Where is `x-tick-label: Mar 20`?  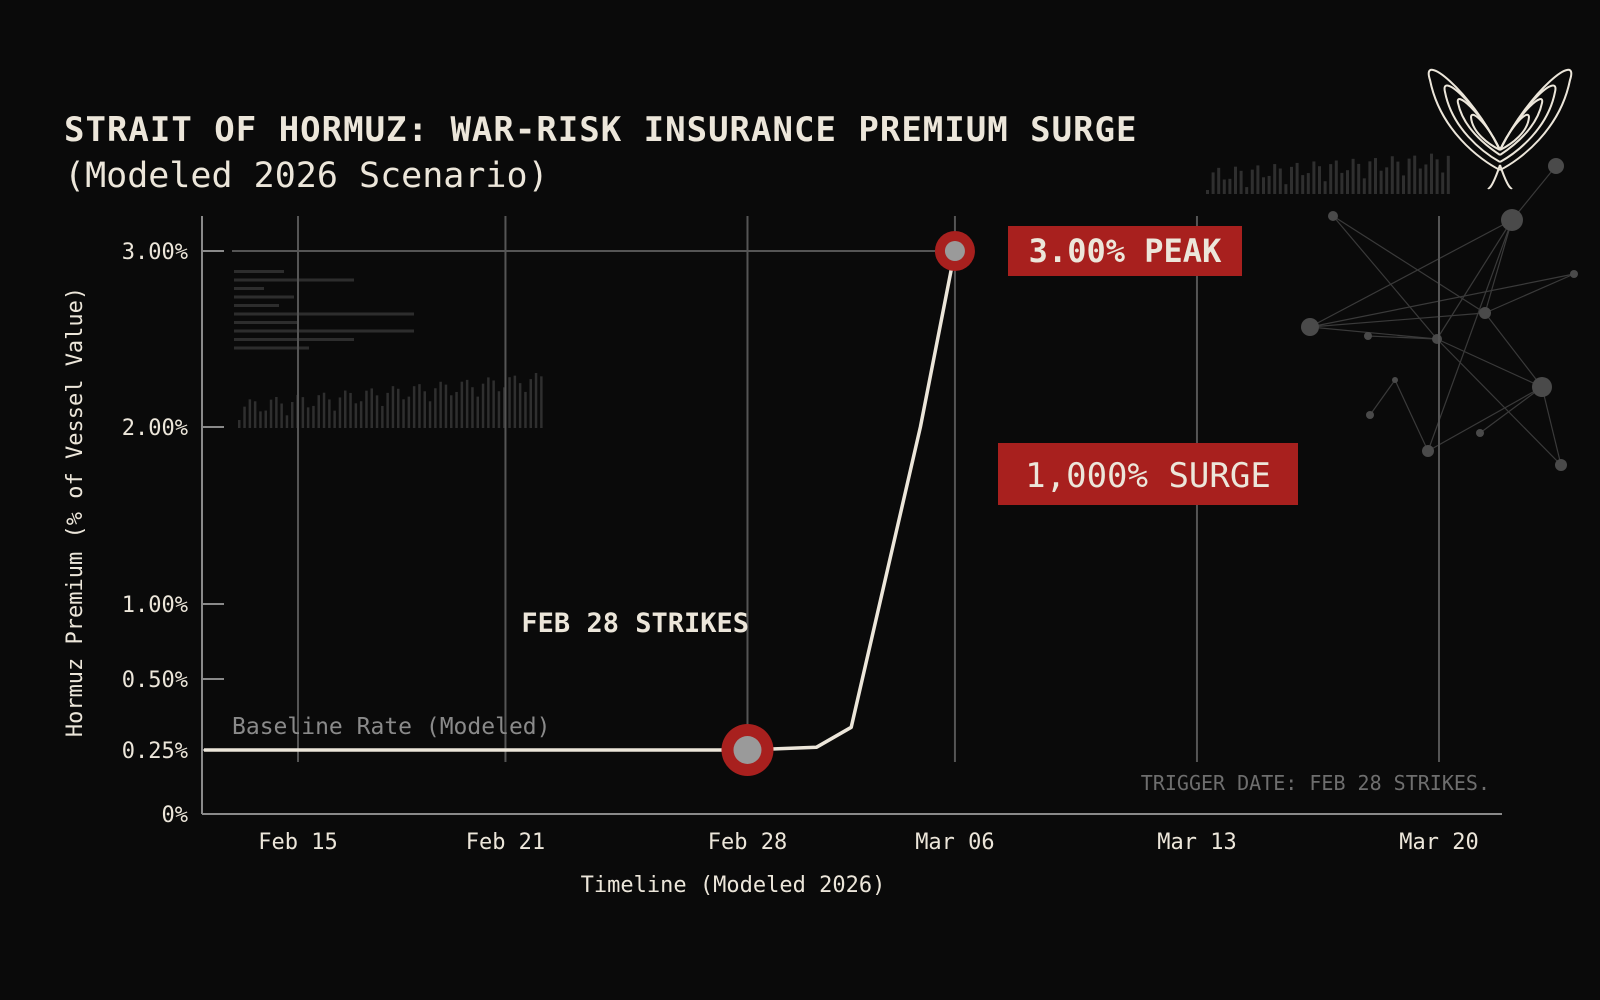 x-tick-label: Mar 20 is located at coordinates (1438, 842).